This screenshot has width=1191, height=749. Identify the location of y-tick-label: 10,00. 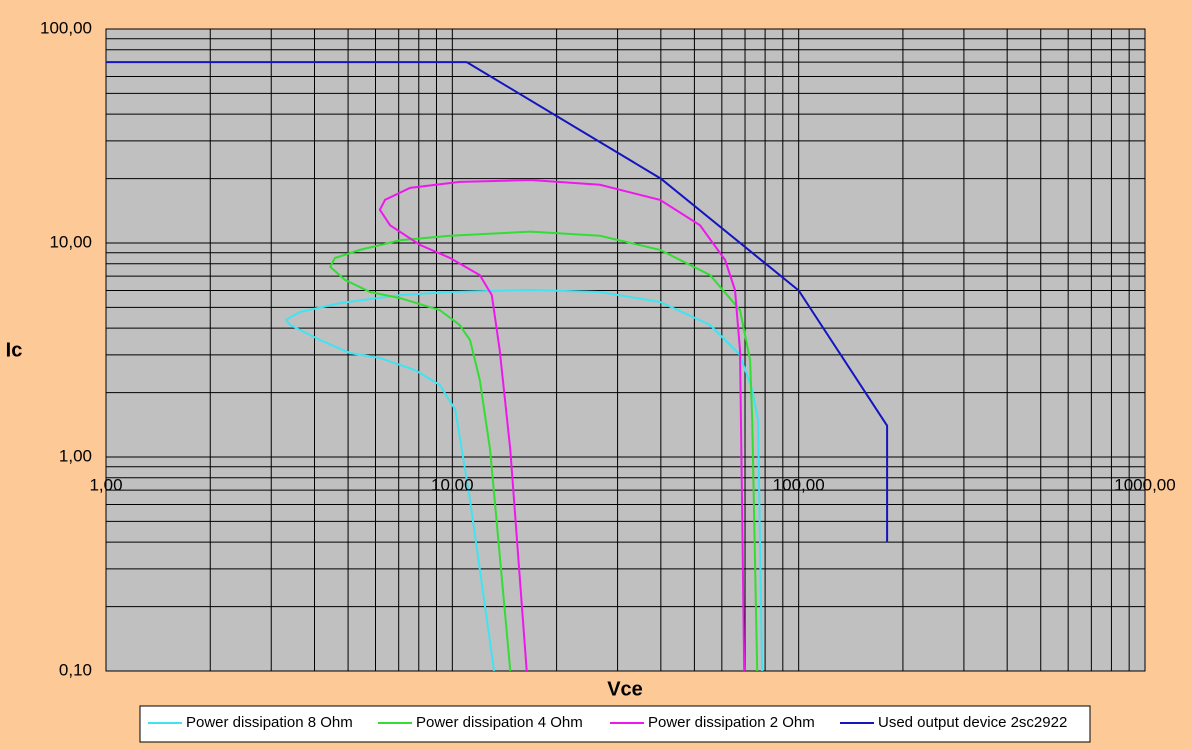
(70, 241).